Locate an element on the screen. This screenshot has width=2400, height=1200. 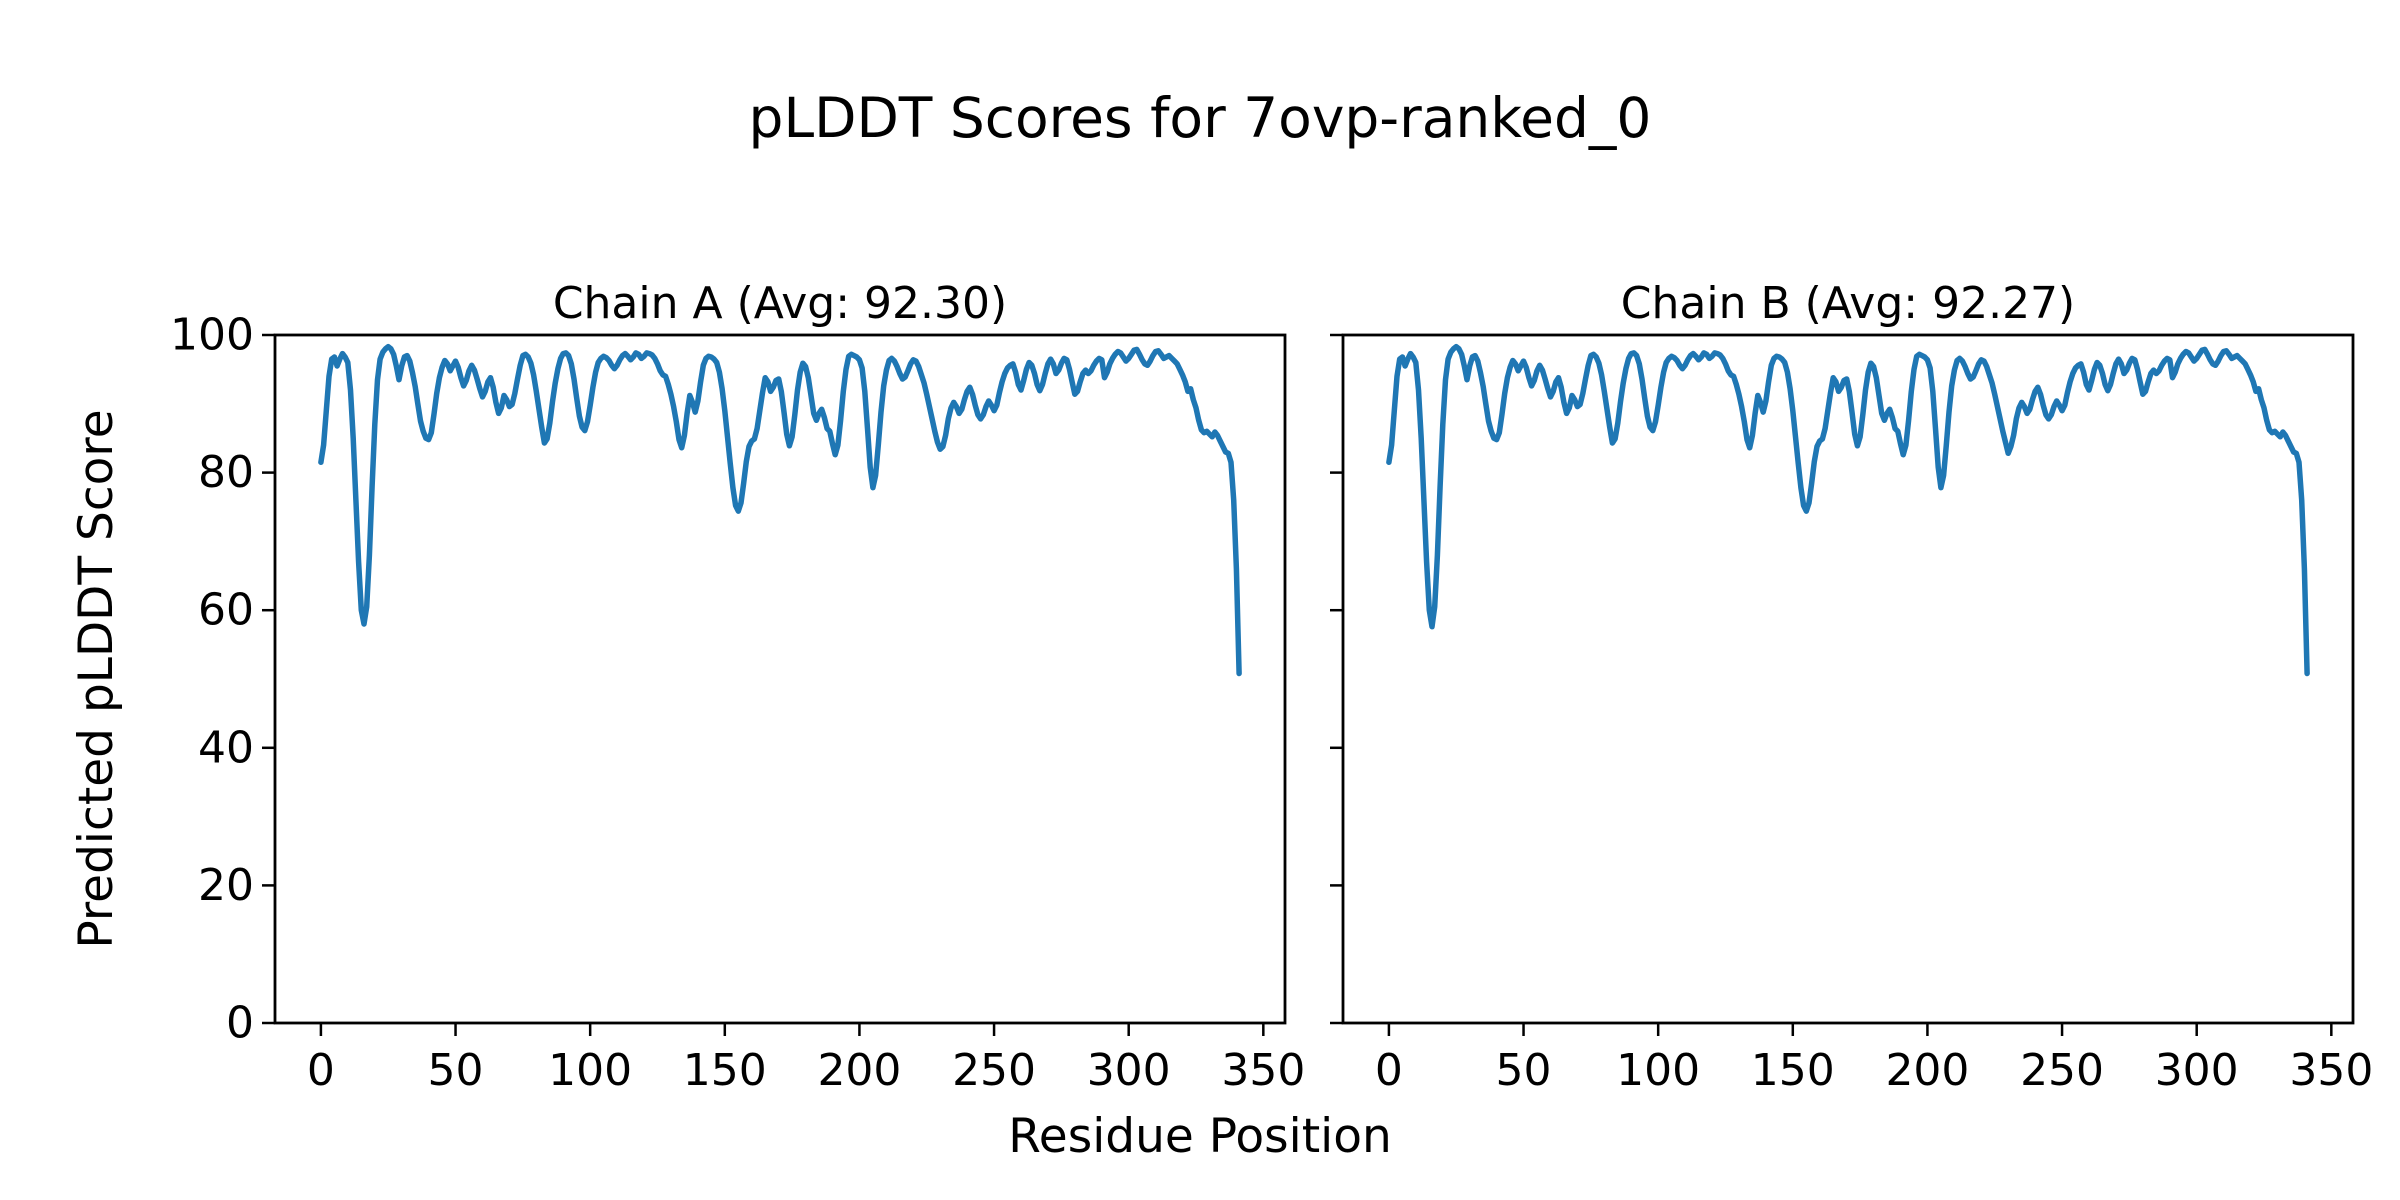
x-axis-label: Residue Position is located at coordinates (1199, 1136).